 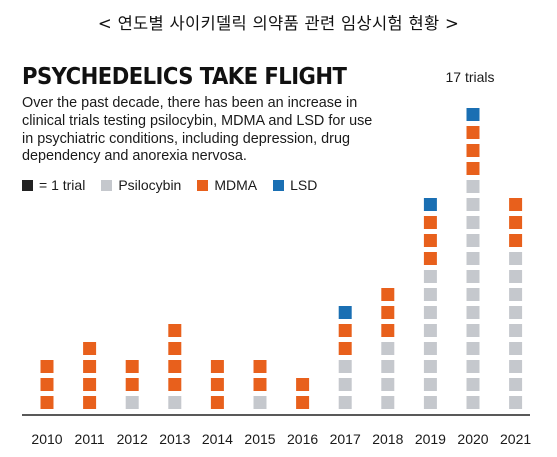 I want to click on legend-swatch-unit, so click(x=27, y=185).